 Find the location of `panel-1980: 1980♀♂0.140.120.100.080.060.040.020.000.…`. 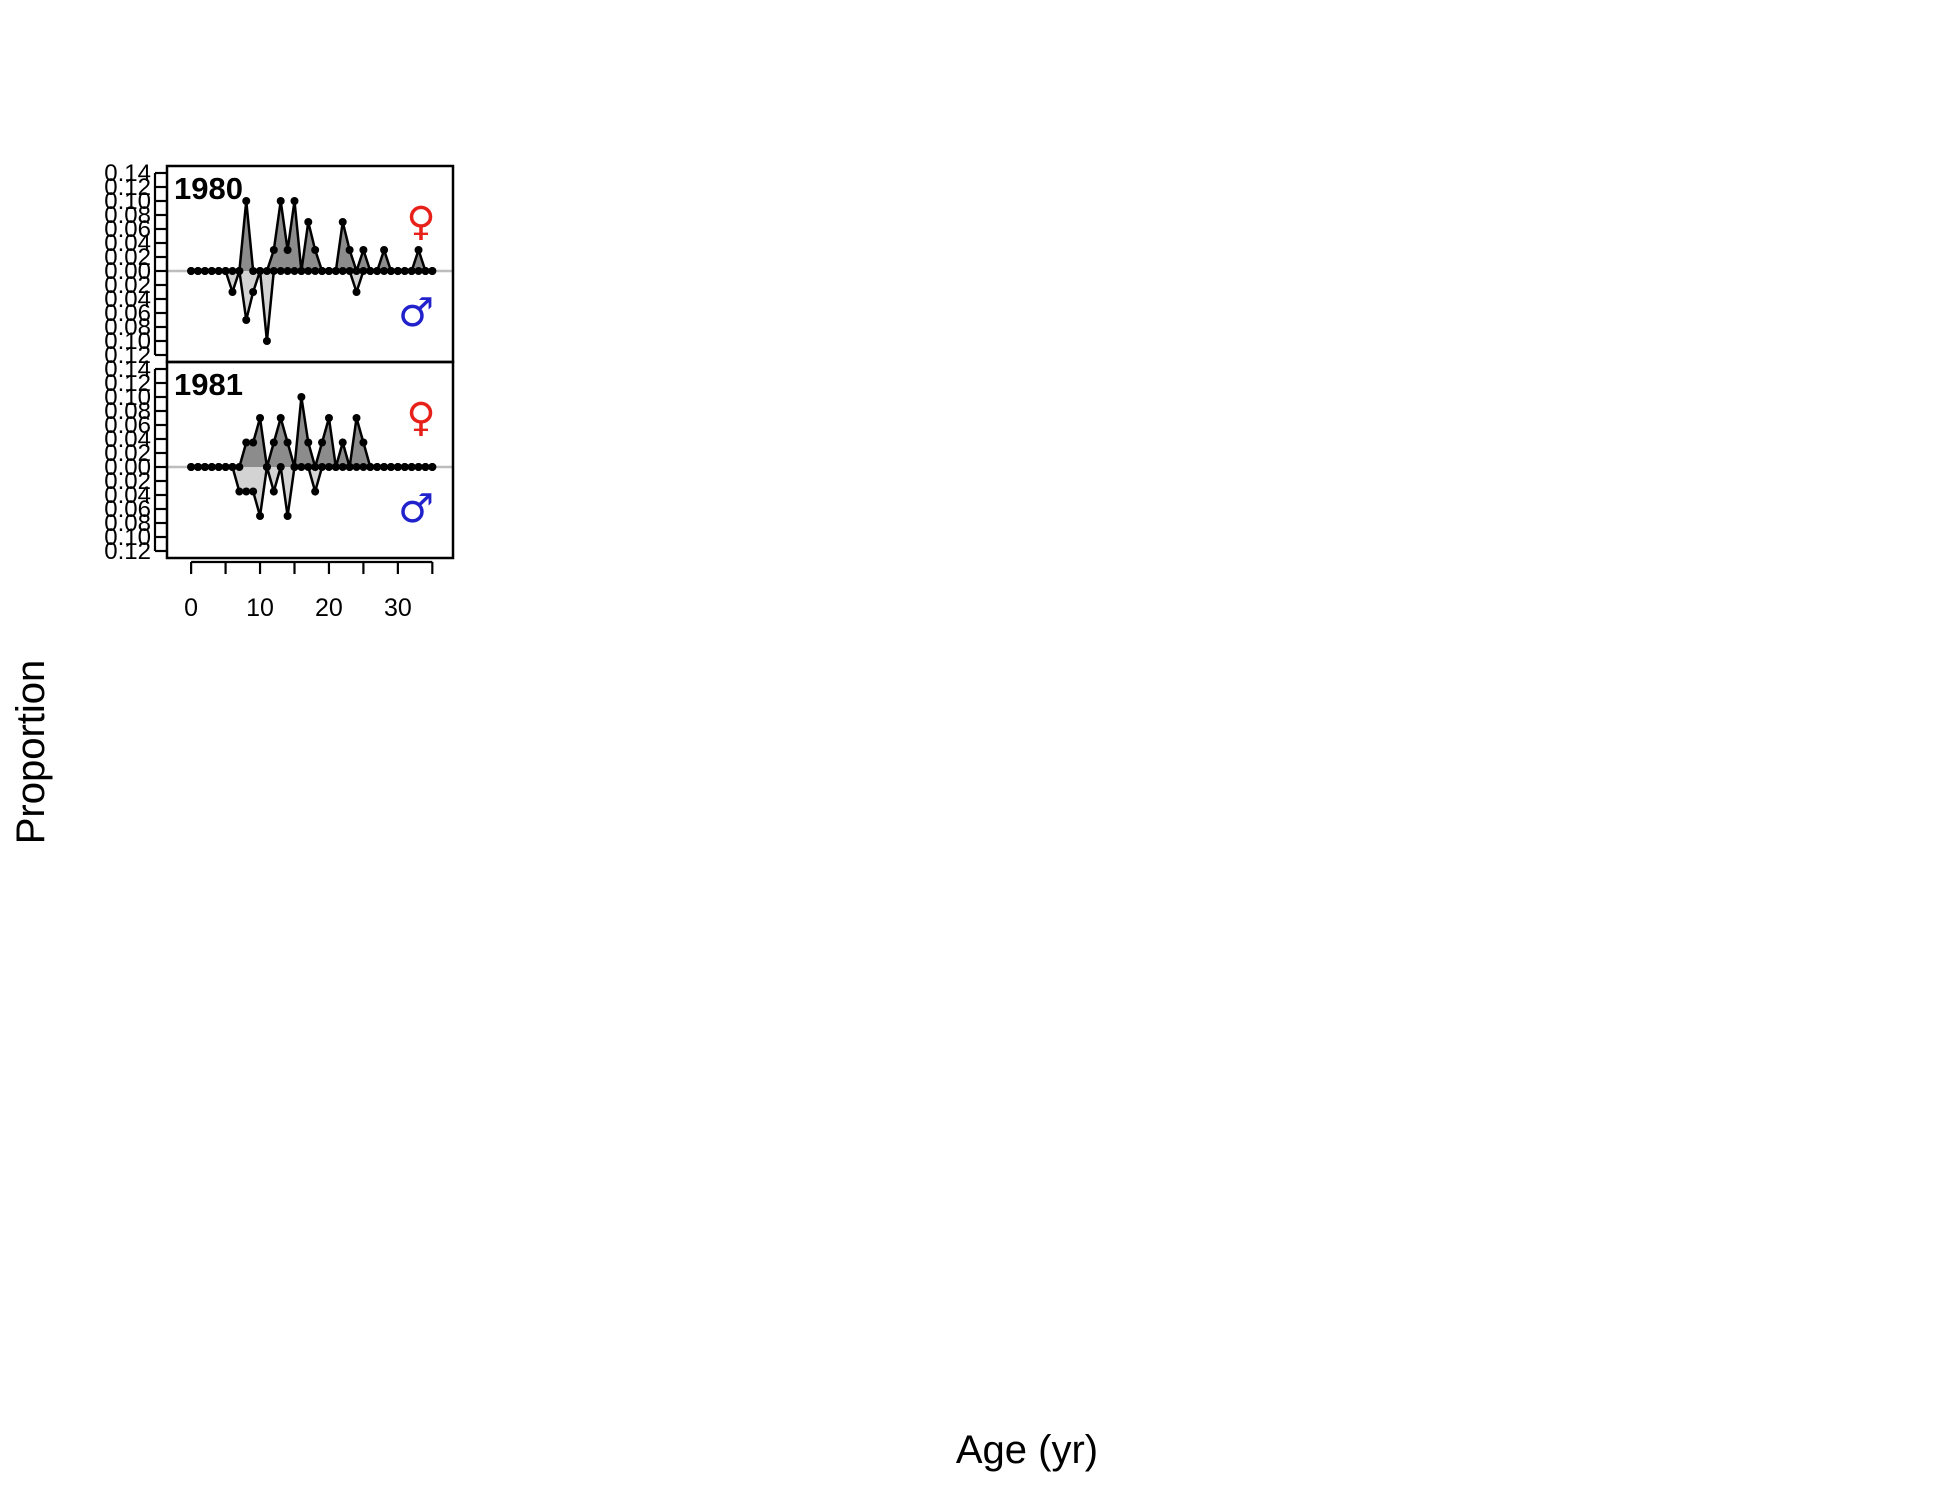

panel-1980: 1980♀♂0.140.120.100.080.060.040.020.000.… is located at coordinates (279, 264).